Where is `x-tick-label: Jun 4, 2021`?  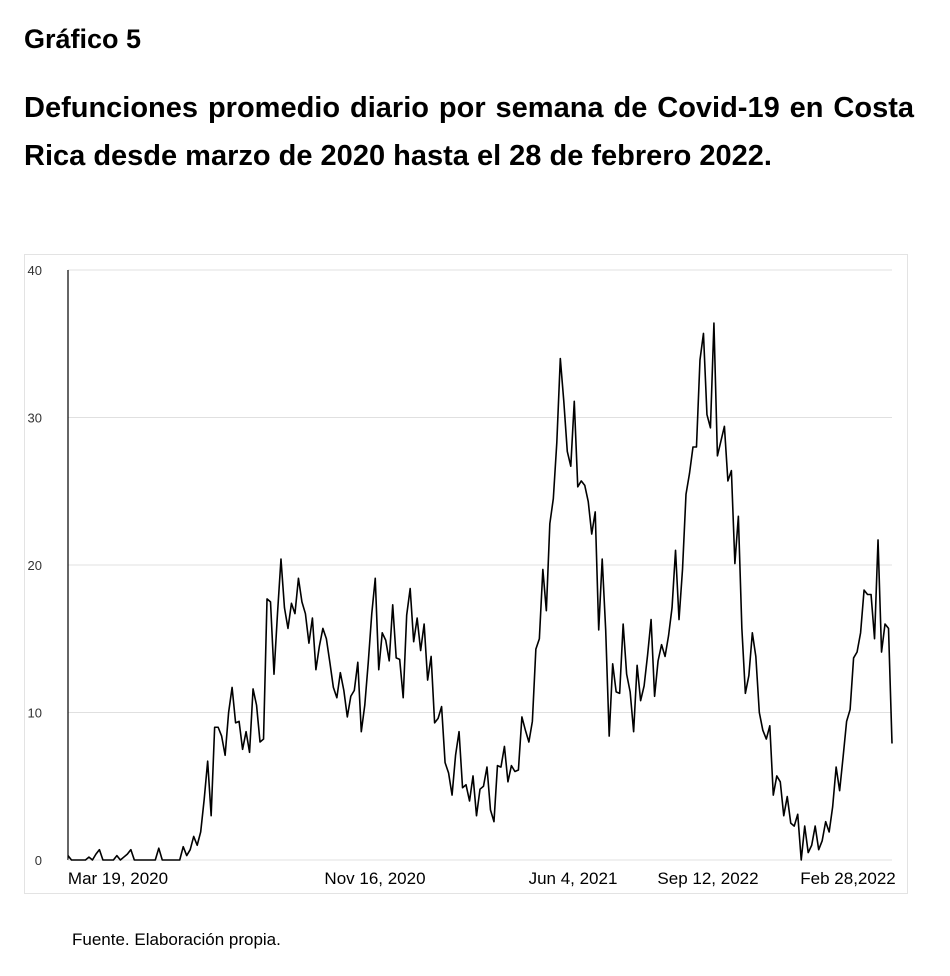
x-tick-label: Jun 4, 2021 is located at coordinates (573, 878).